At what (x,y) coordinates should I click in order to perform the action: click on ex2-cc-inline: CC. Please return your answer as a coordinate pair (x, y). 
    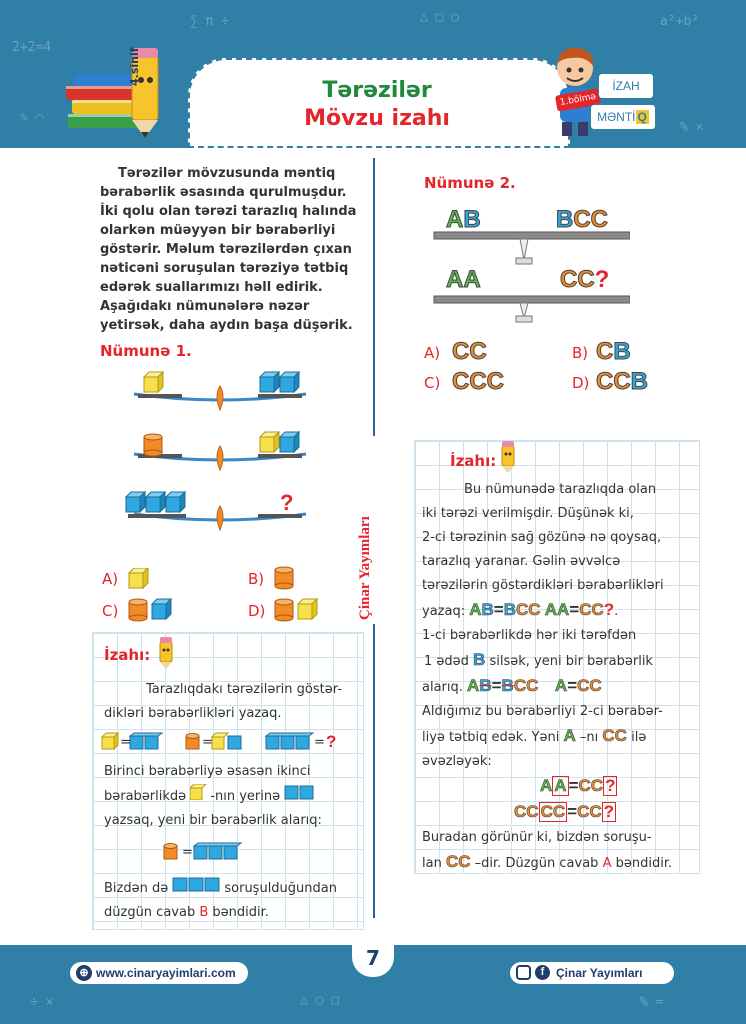
    Looking at the image, I should click on (614, 736).